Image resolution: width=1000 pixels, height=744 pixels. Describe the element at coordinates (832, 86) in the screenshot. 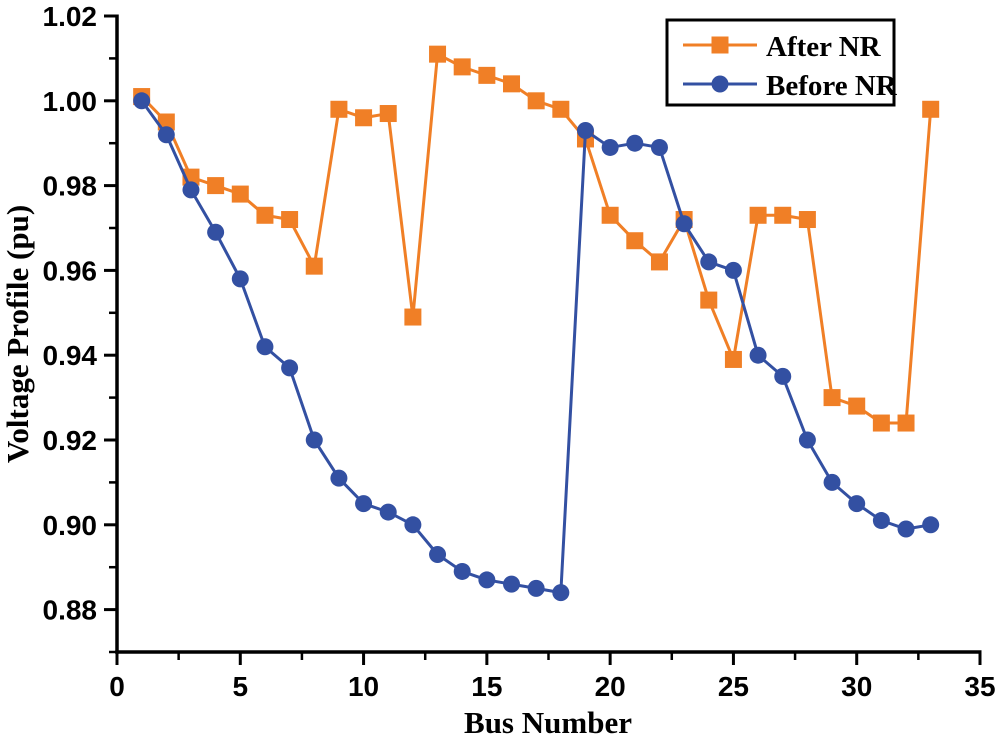

I see `legend-label: Before NR` at that location.